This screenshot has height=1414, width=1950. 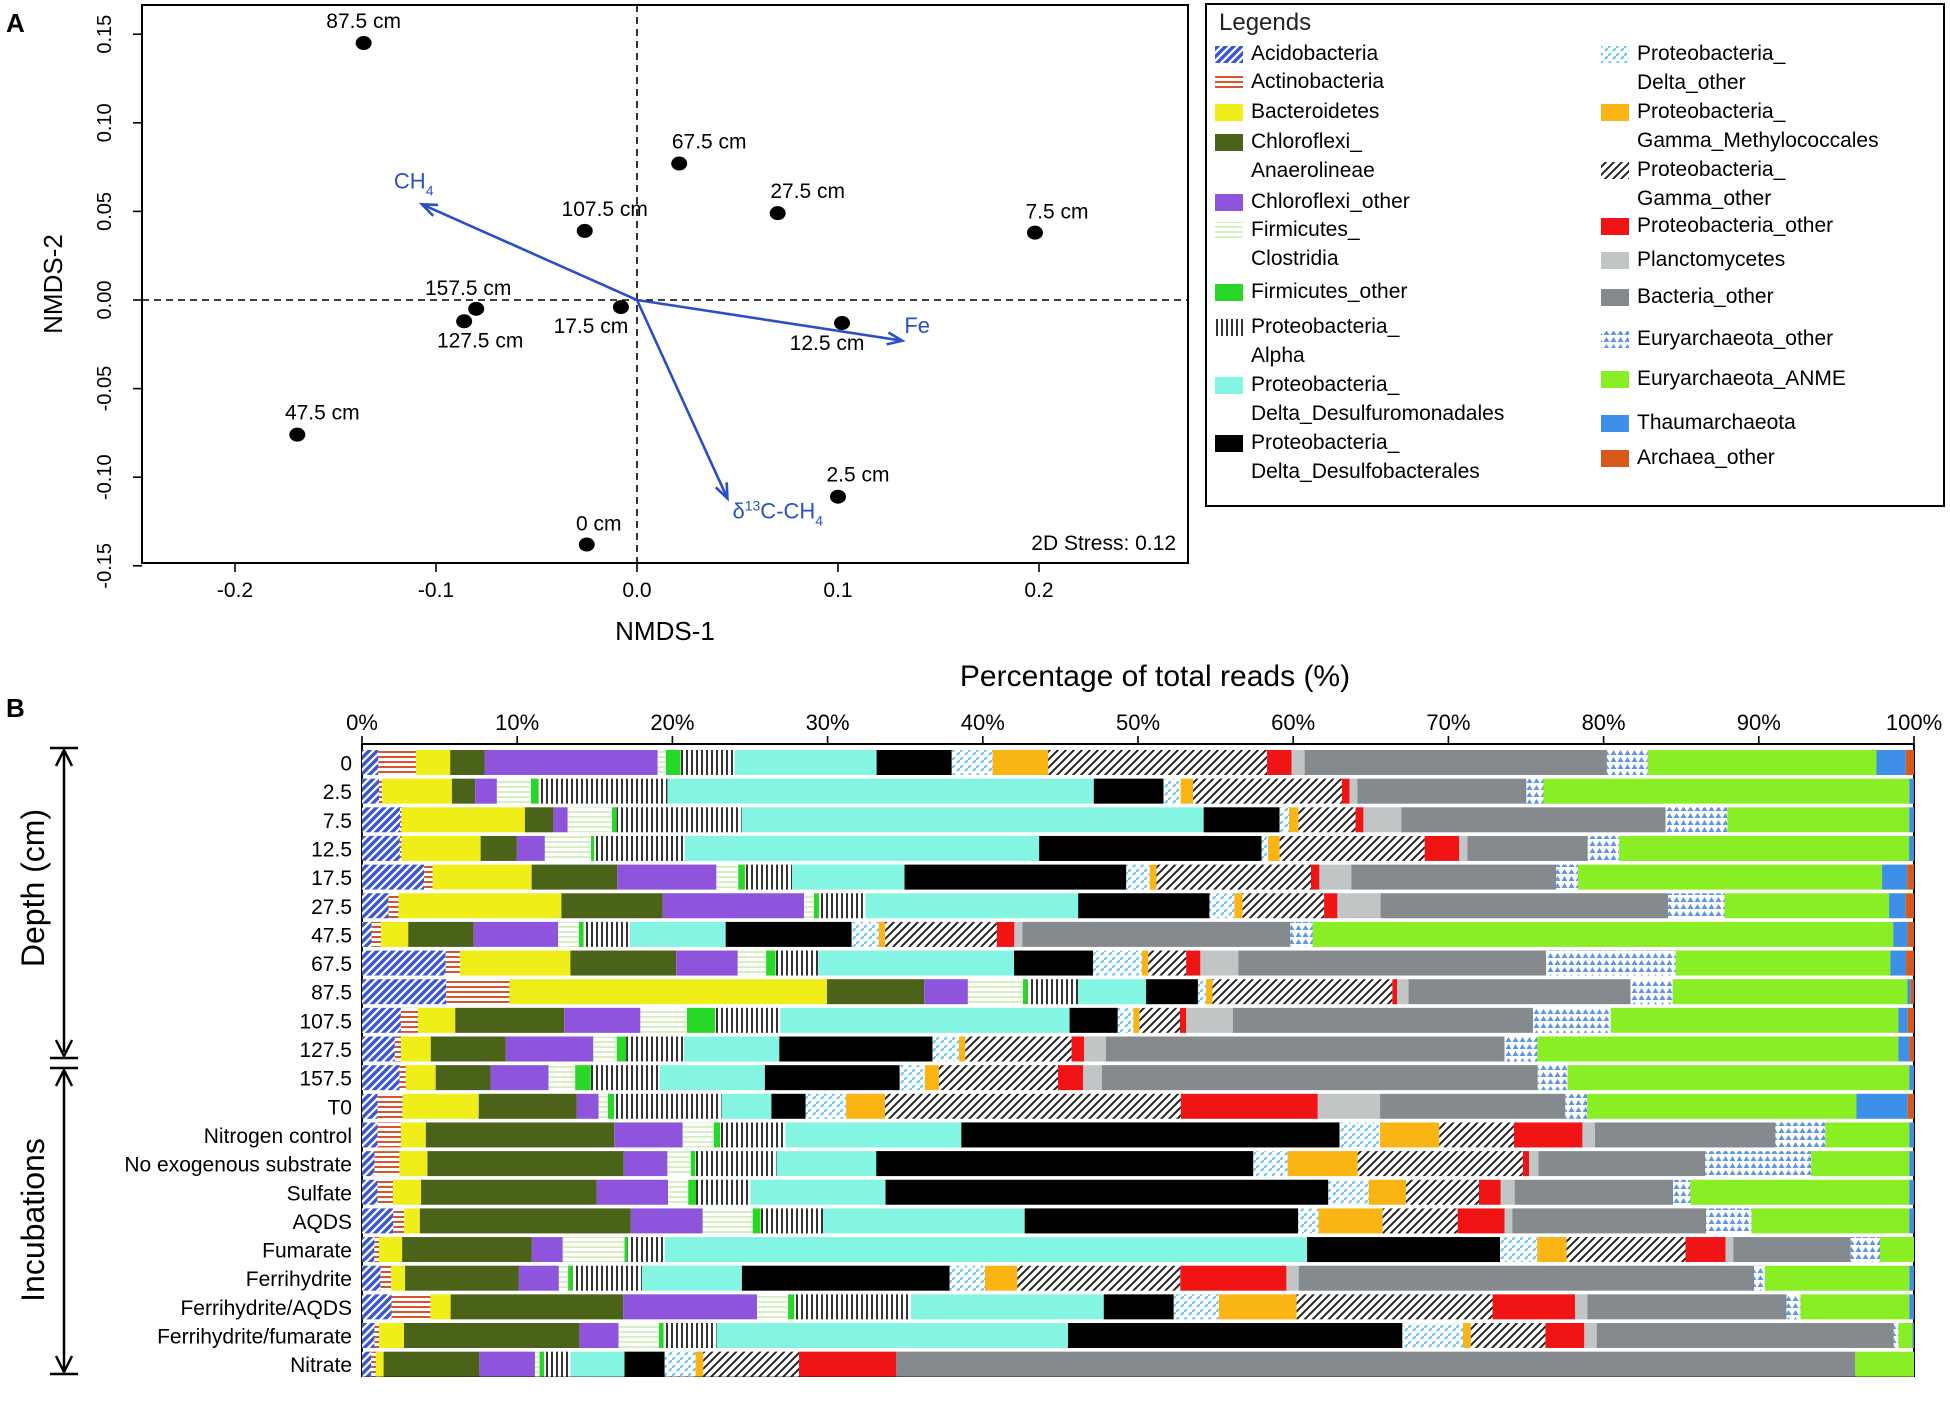 What do you see at coordinates (105, 34) in the screenshot?
I see `nmds-y-tick-label: 0.15` at bounding box center [105, 34].